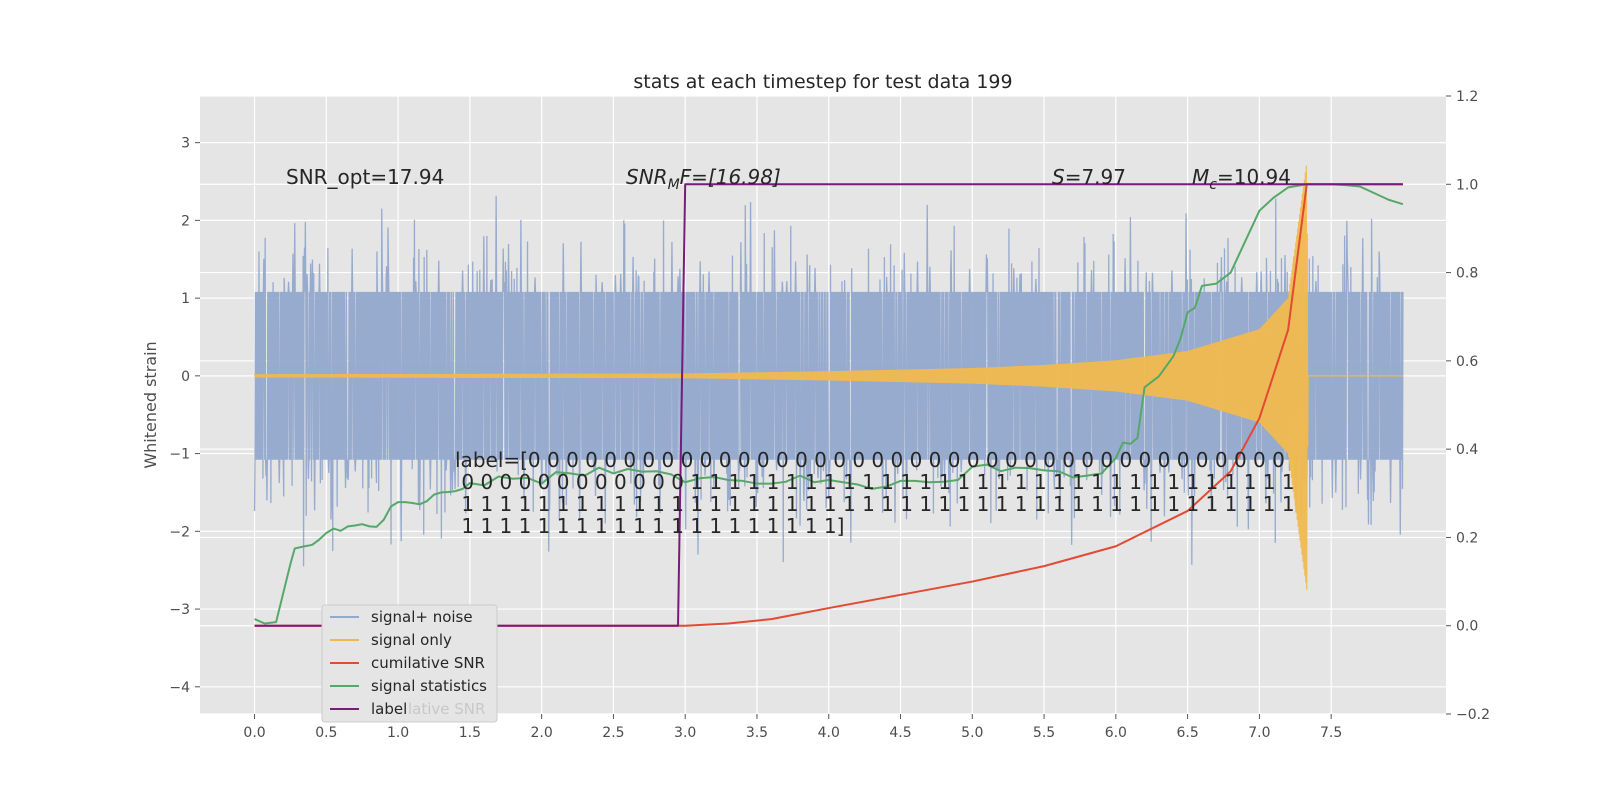  Describe the element at coordinates (365, 177) in the screenshot. I see `snr-opt-annotation: SNR_opt=17.94` at that location.